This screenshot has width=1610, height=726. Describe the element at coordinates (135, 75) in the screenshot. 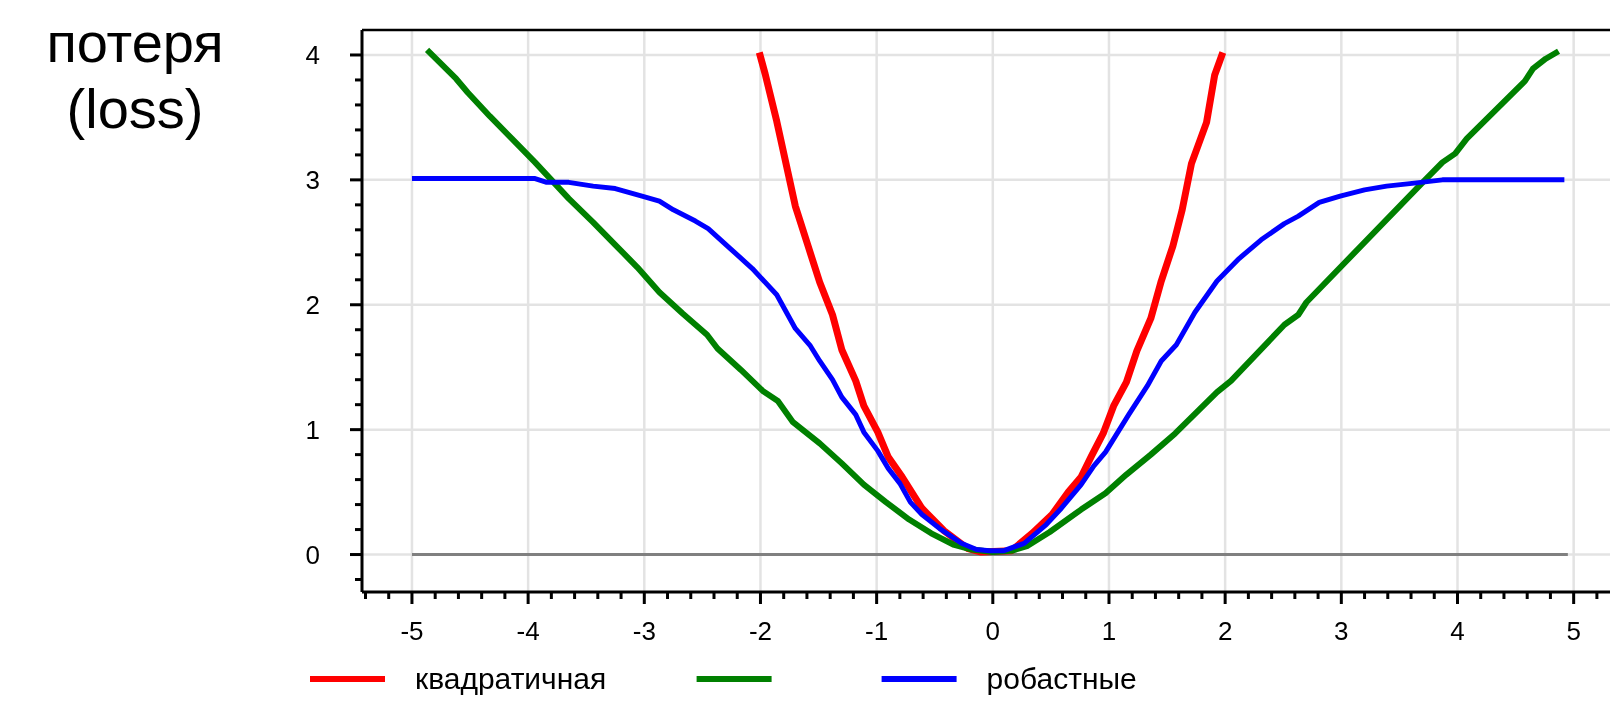

I see `y-axis-title: потеря (loss)` at that location.